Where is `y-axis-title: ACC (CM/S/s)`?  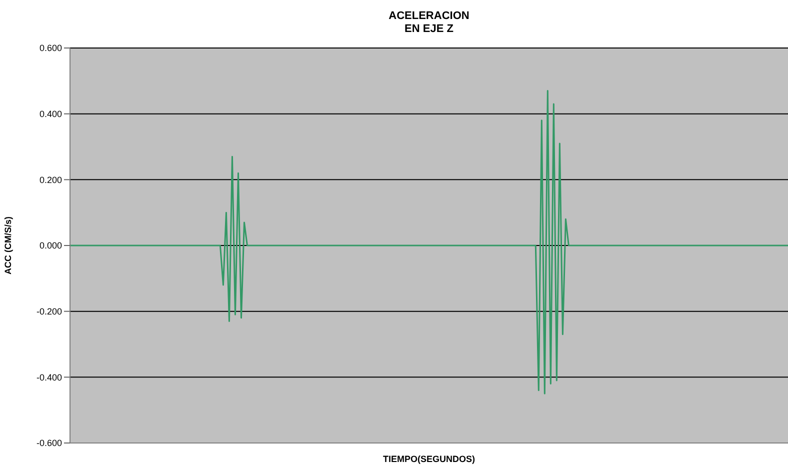 y-axis-title: ACC (CM/S/s) is located at coordinates (8, 245).